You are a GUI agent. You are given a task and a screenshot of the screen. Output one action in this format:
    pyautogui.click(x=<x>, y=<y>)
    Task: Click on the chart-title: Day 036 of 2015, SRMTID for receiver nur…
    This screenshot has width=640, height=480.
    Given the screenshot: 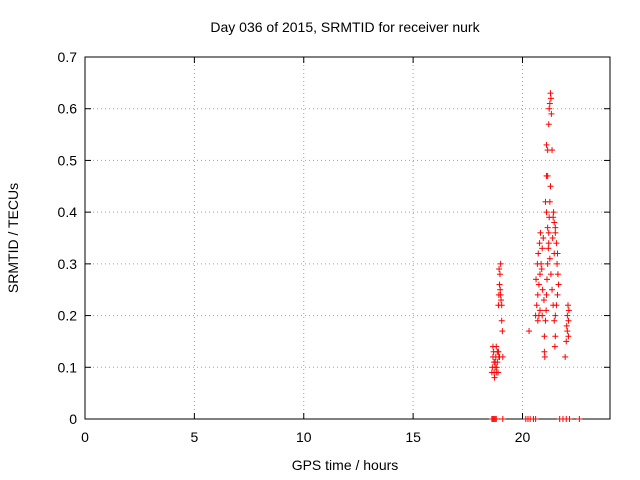 What is the action you would take?
    pyautogui.click(x=345, y=27)
    